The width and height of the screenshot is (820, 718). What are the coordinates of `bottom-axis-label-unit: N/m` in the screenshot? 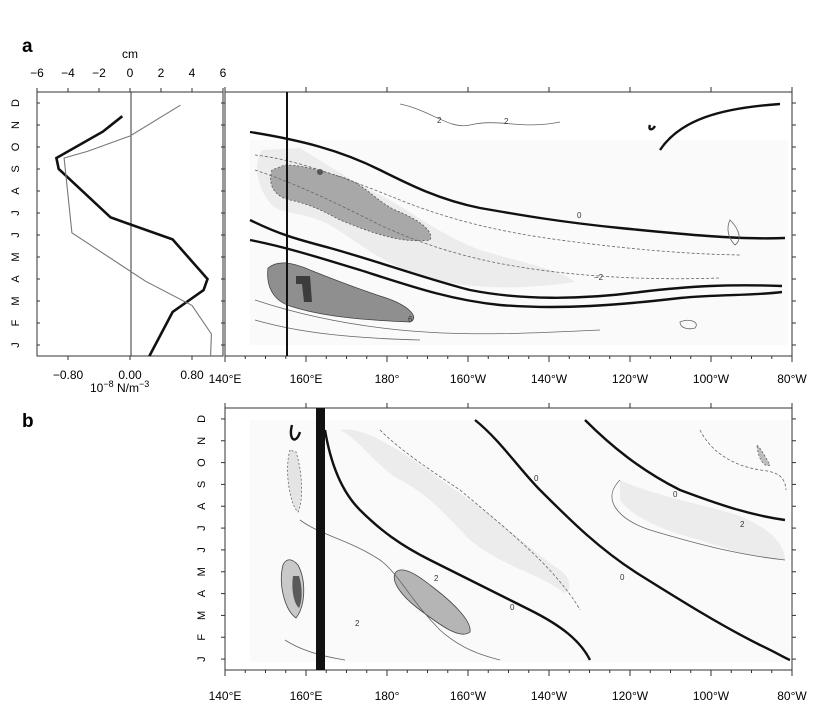 It's located at (126, 388).